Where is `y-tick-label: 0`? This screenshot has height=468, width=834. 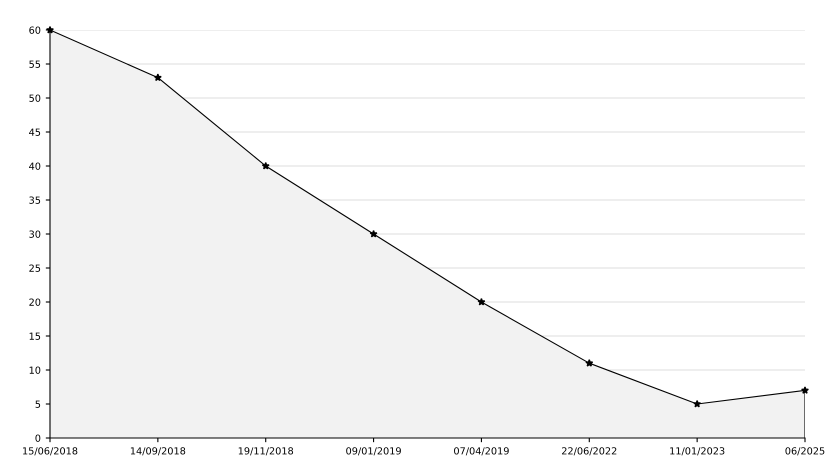 y-tick-label: 0 is located at coordinates (37, 438).